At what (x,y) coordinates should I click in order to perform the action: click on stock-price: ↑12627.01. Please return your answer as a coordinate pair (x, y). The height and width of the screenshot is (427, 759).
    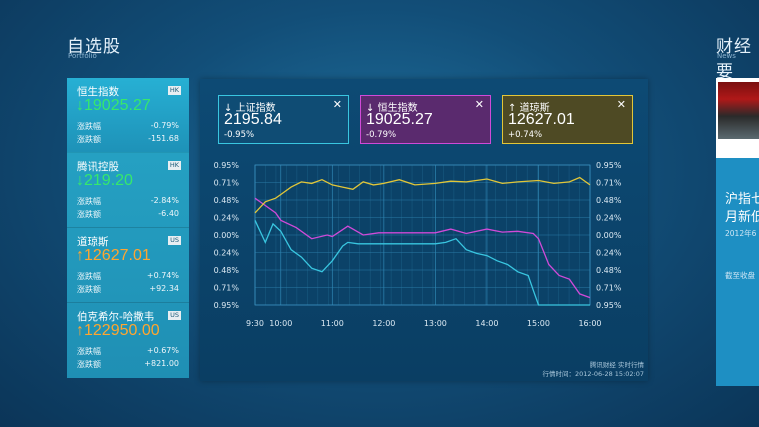
    Looking at the image, I should click on (113, 255).